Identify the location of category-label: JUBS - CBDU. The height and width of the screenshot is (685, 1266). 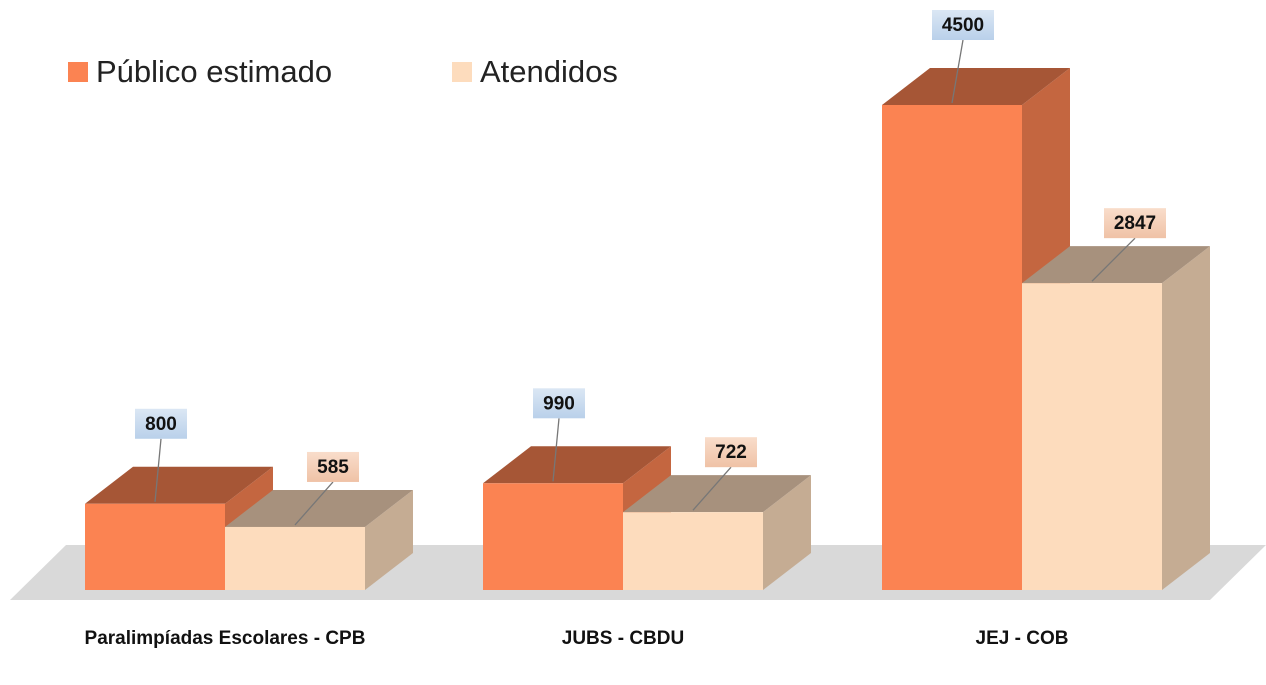
(623, 638).